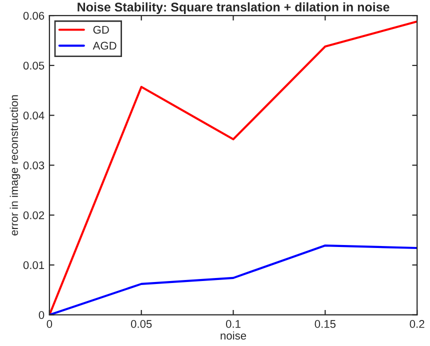 This screenshot has height=346, width=430. What do you see at coordinates (325, 324) in the screenshot?
I see `x-tick-label: 0.15` at bounding box center [325, 324].